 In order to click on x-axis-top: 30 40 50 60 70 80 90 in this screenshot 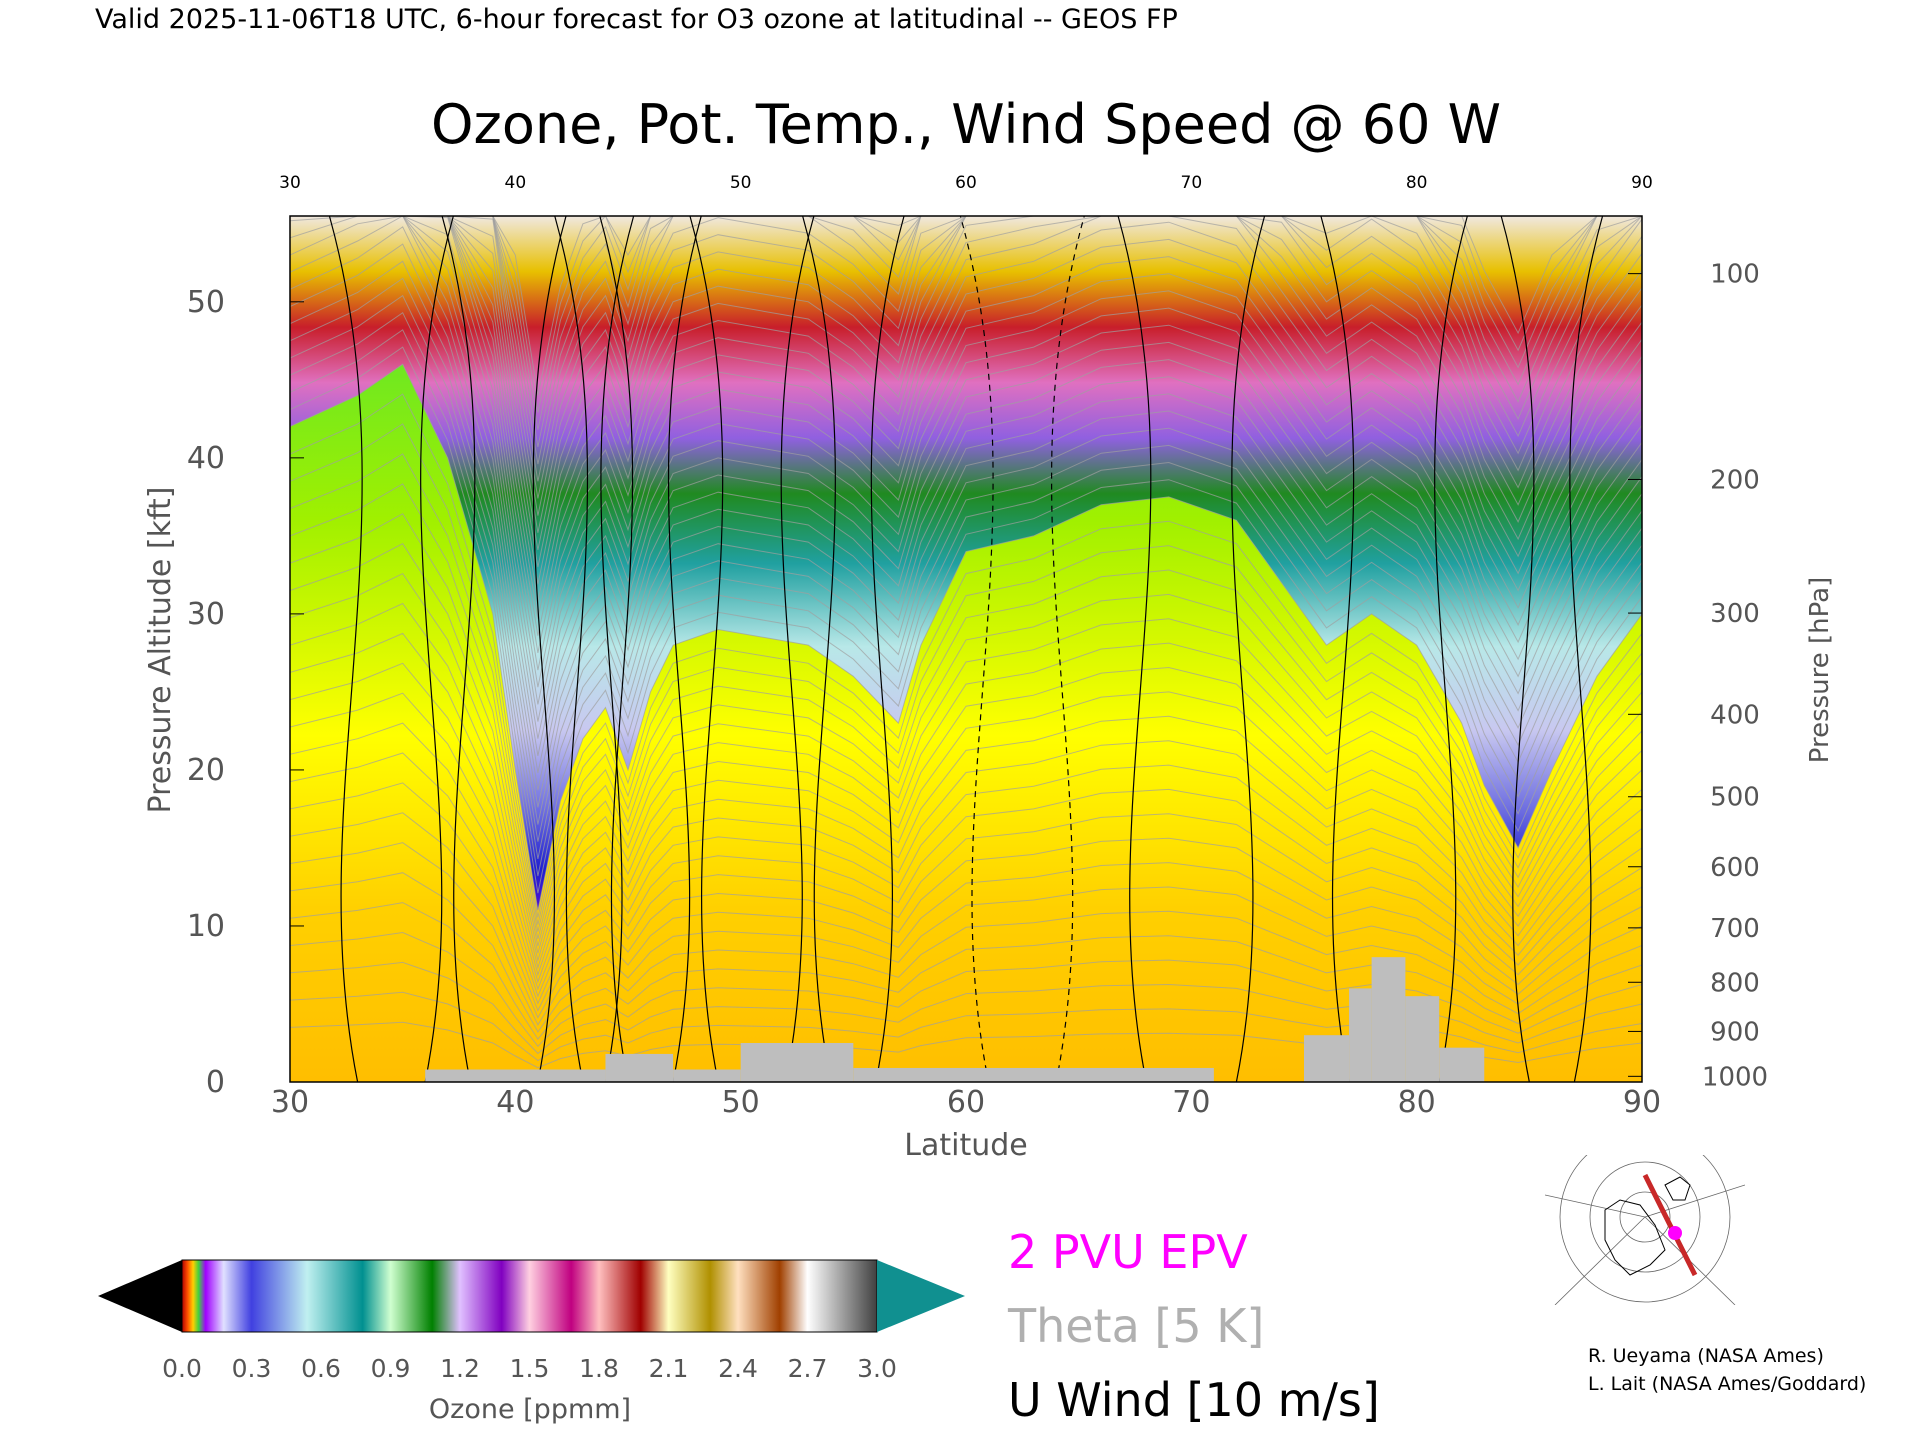, I will do `click(966, 183)`.